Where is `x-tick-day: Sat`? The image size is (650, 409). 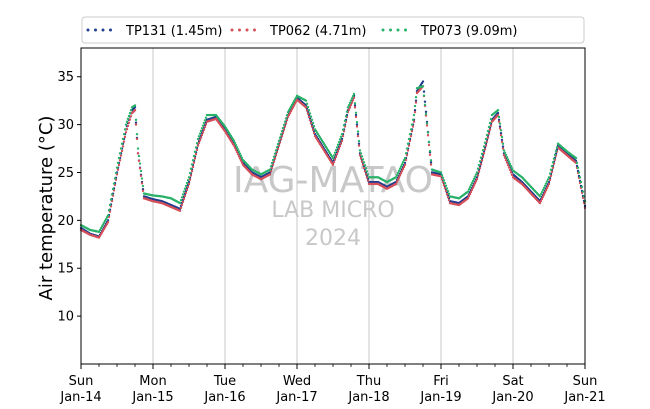
x-tick-day: Sat is located at coordinates (512, 381).